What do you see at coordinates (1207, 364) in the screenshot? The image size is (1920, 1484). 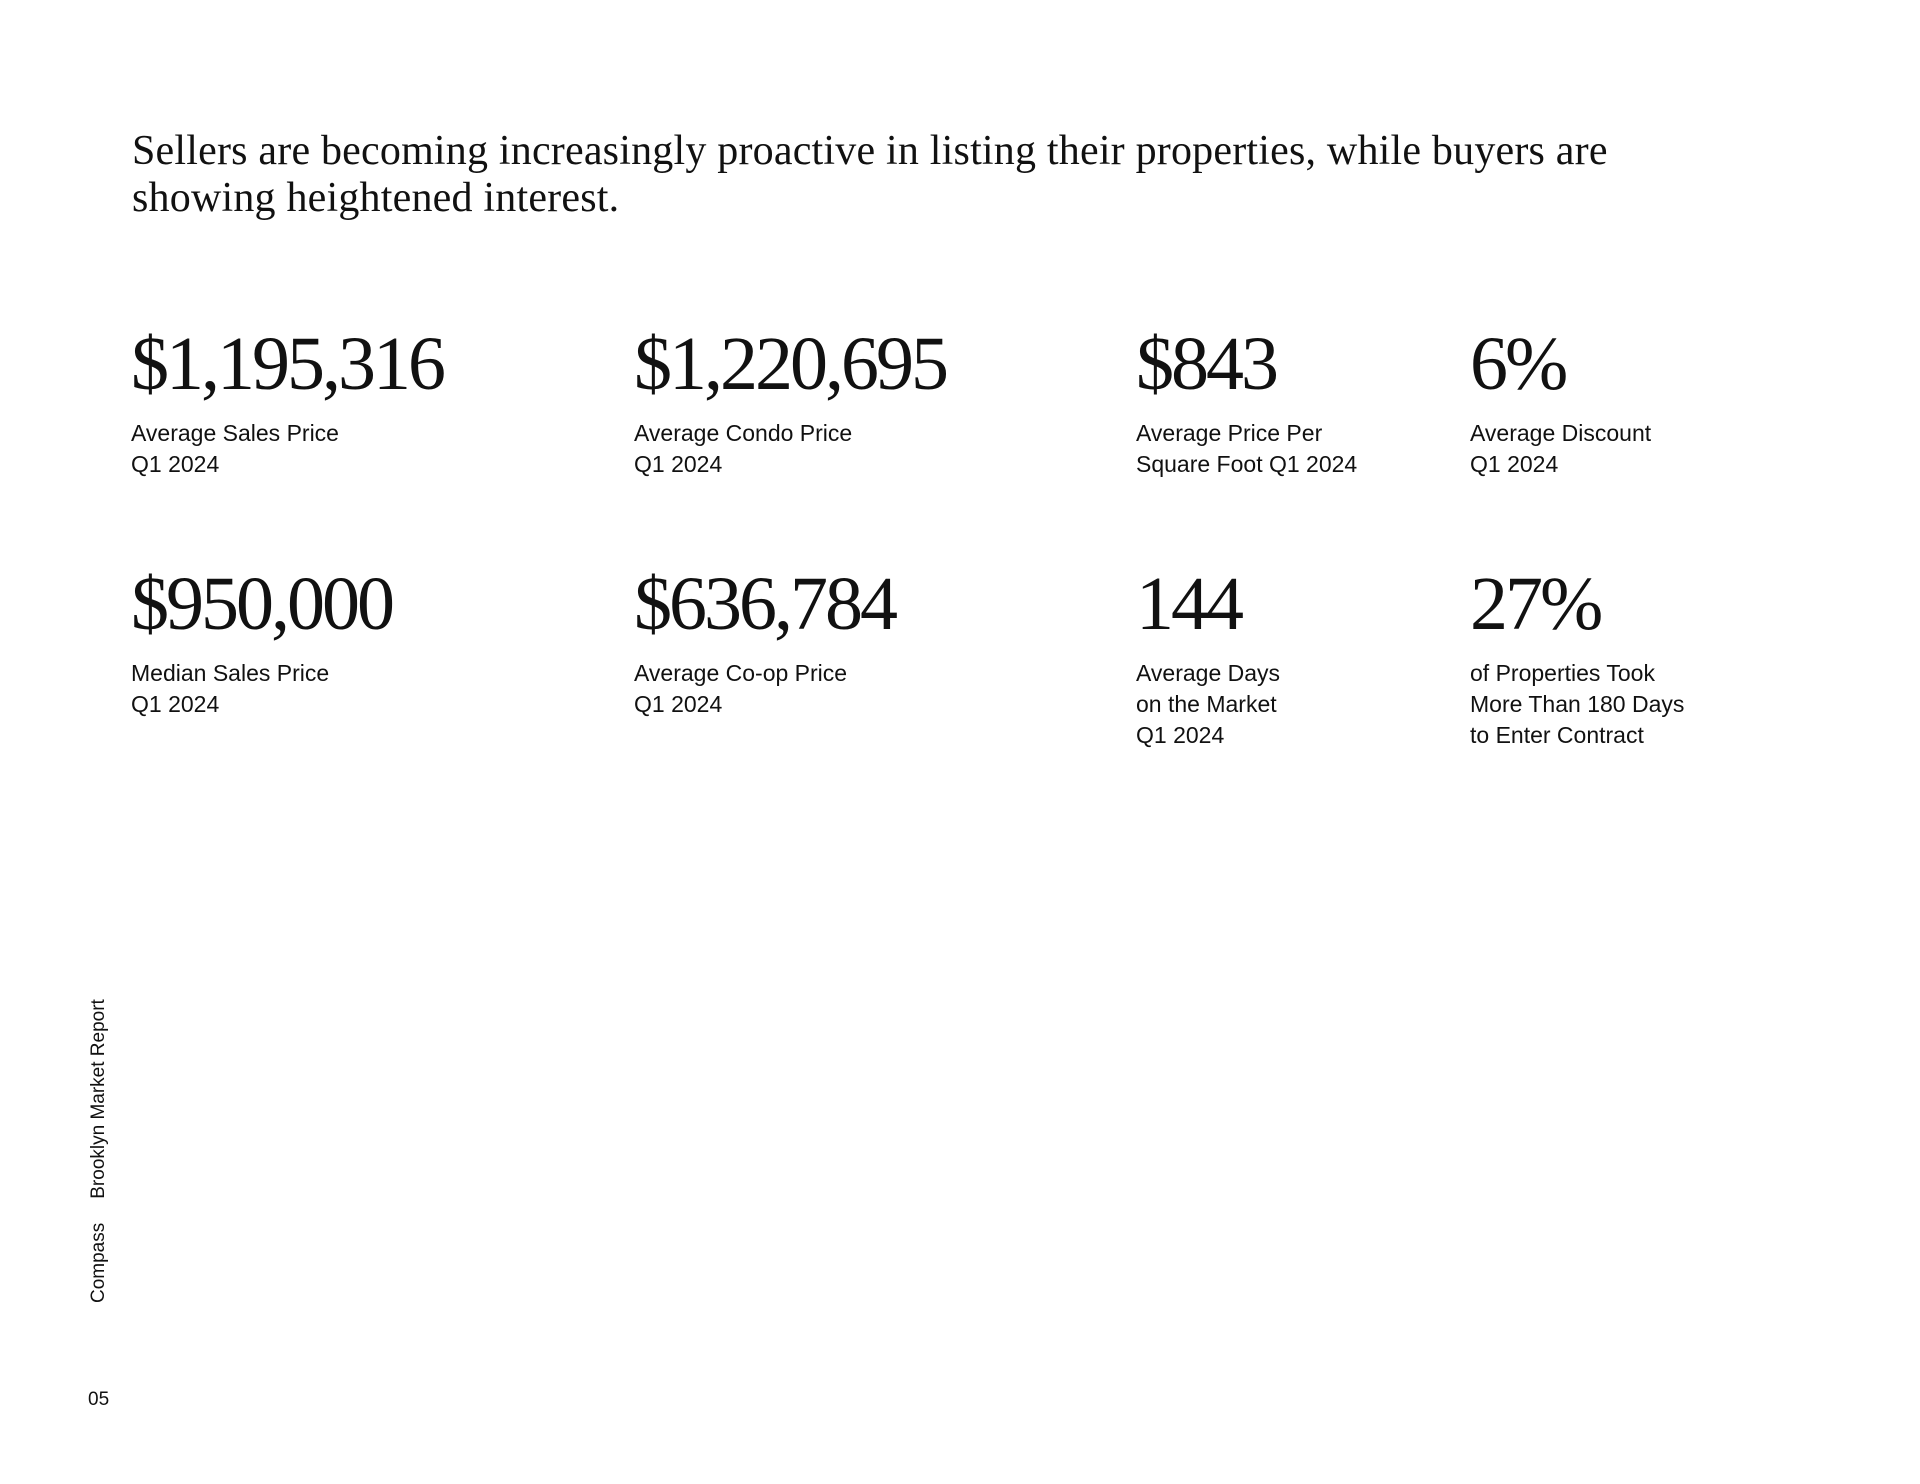 I see `stat-value: $843` at bounding box center [1207, 364].